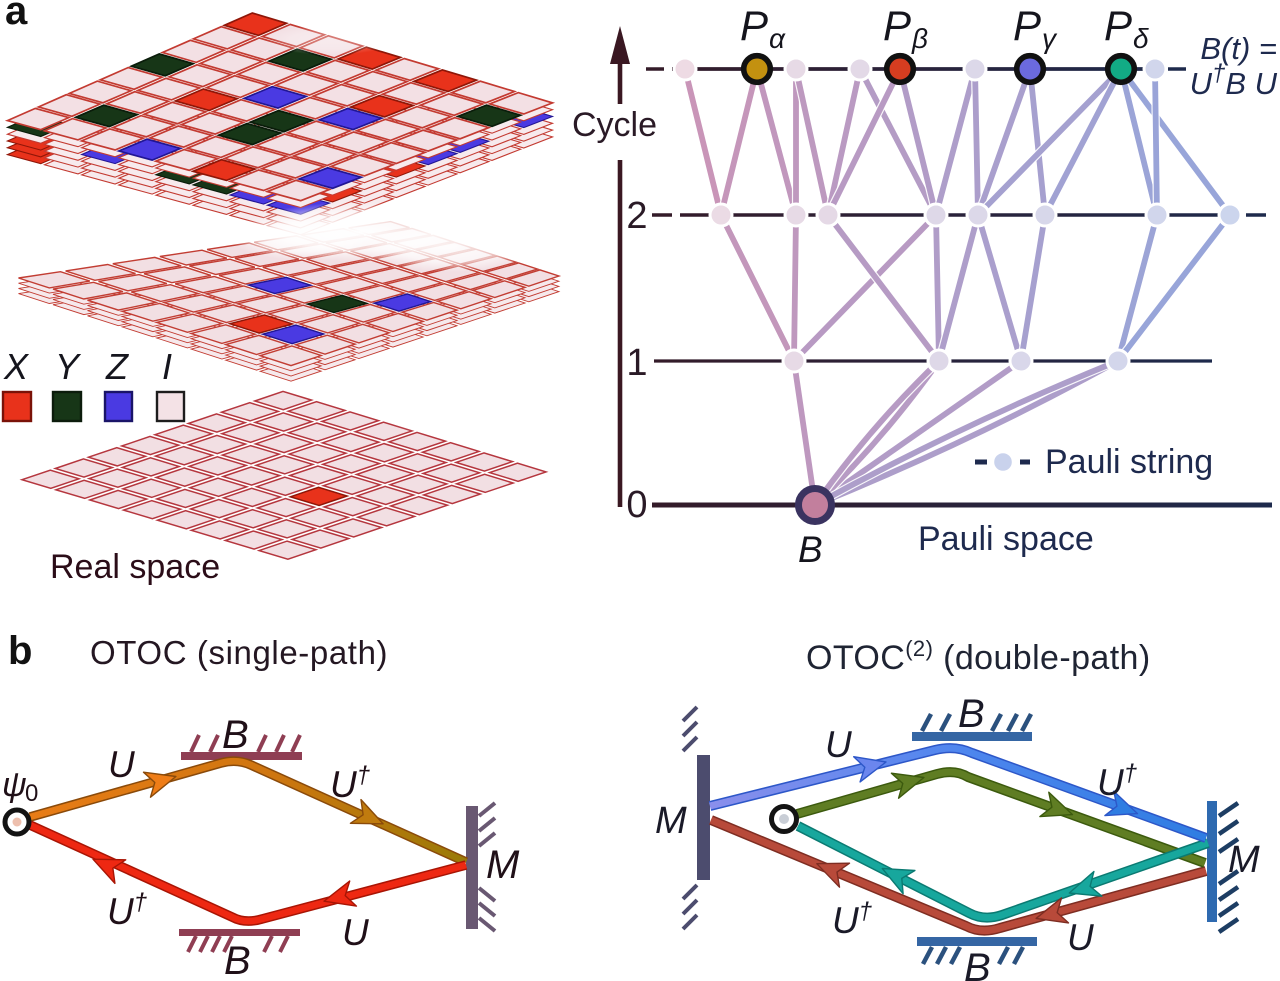 The width and height of the screenshot is (1280, 981). I want to click on svg-text: a, so click(16, 16).